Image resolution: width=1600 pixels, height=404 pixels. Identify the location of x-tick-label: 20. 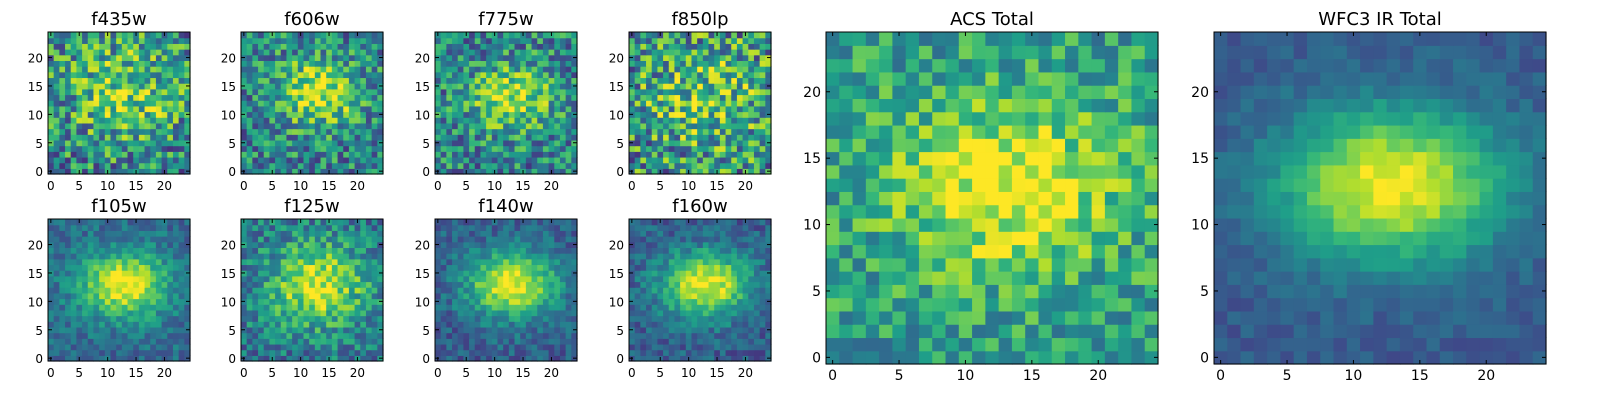
(551, 373).